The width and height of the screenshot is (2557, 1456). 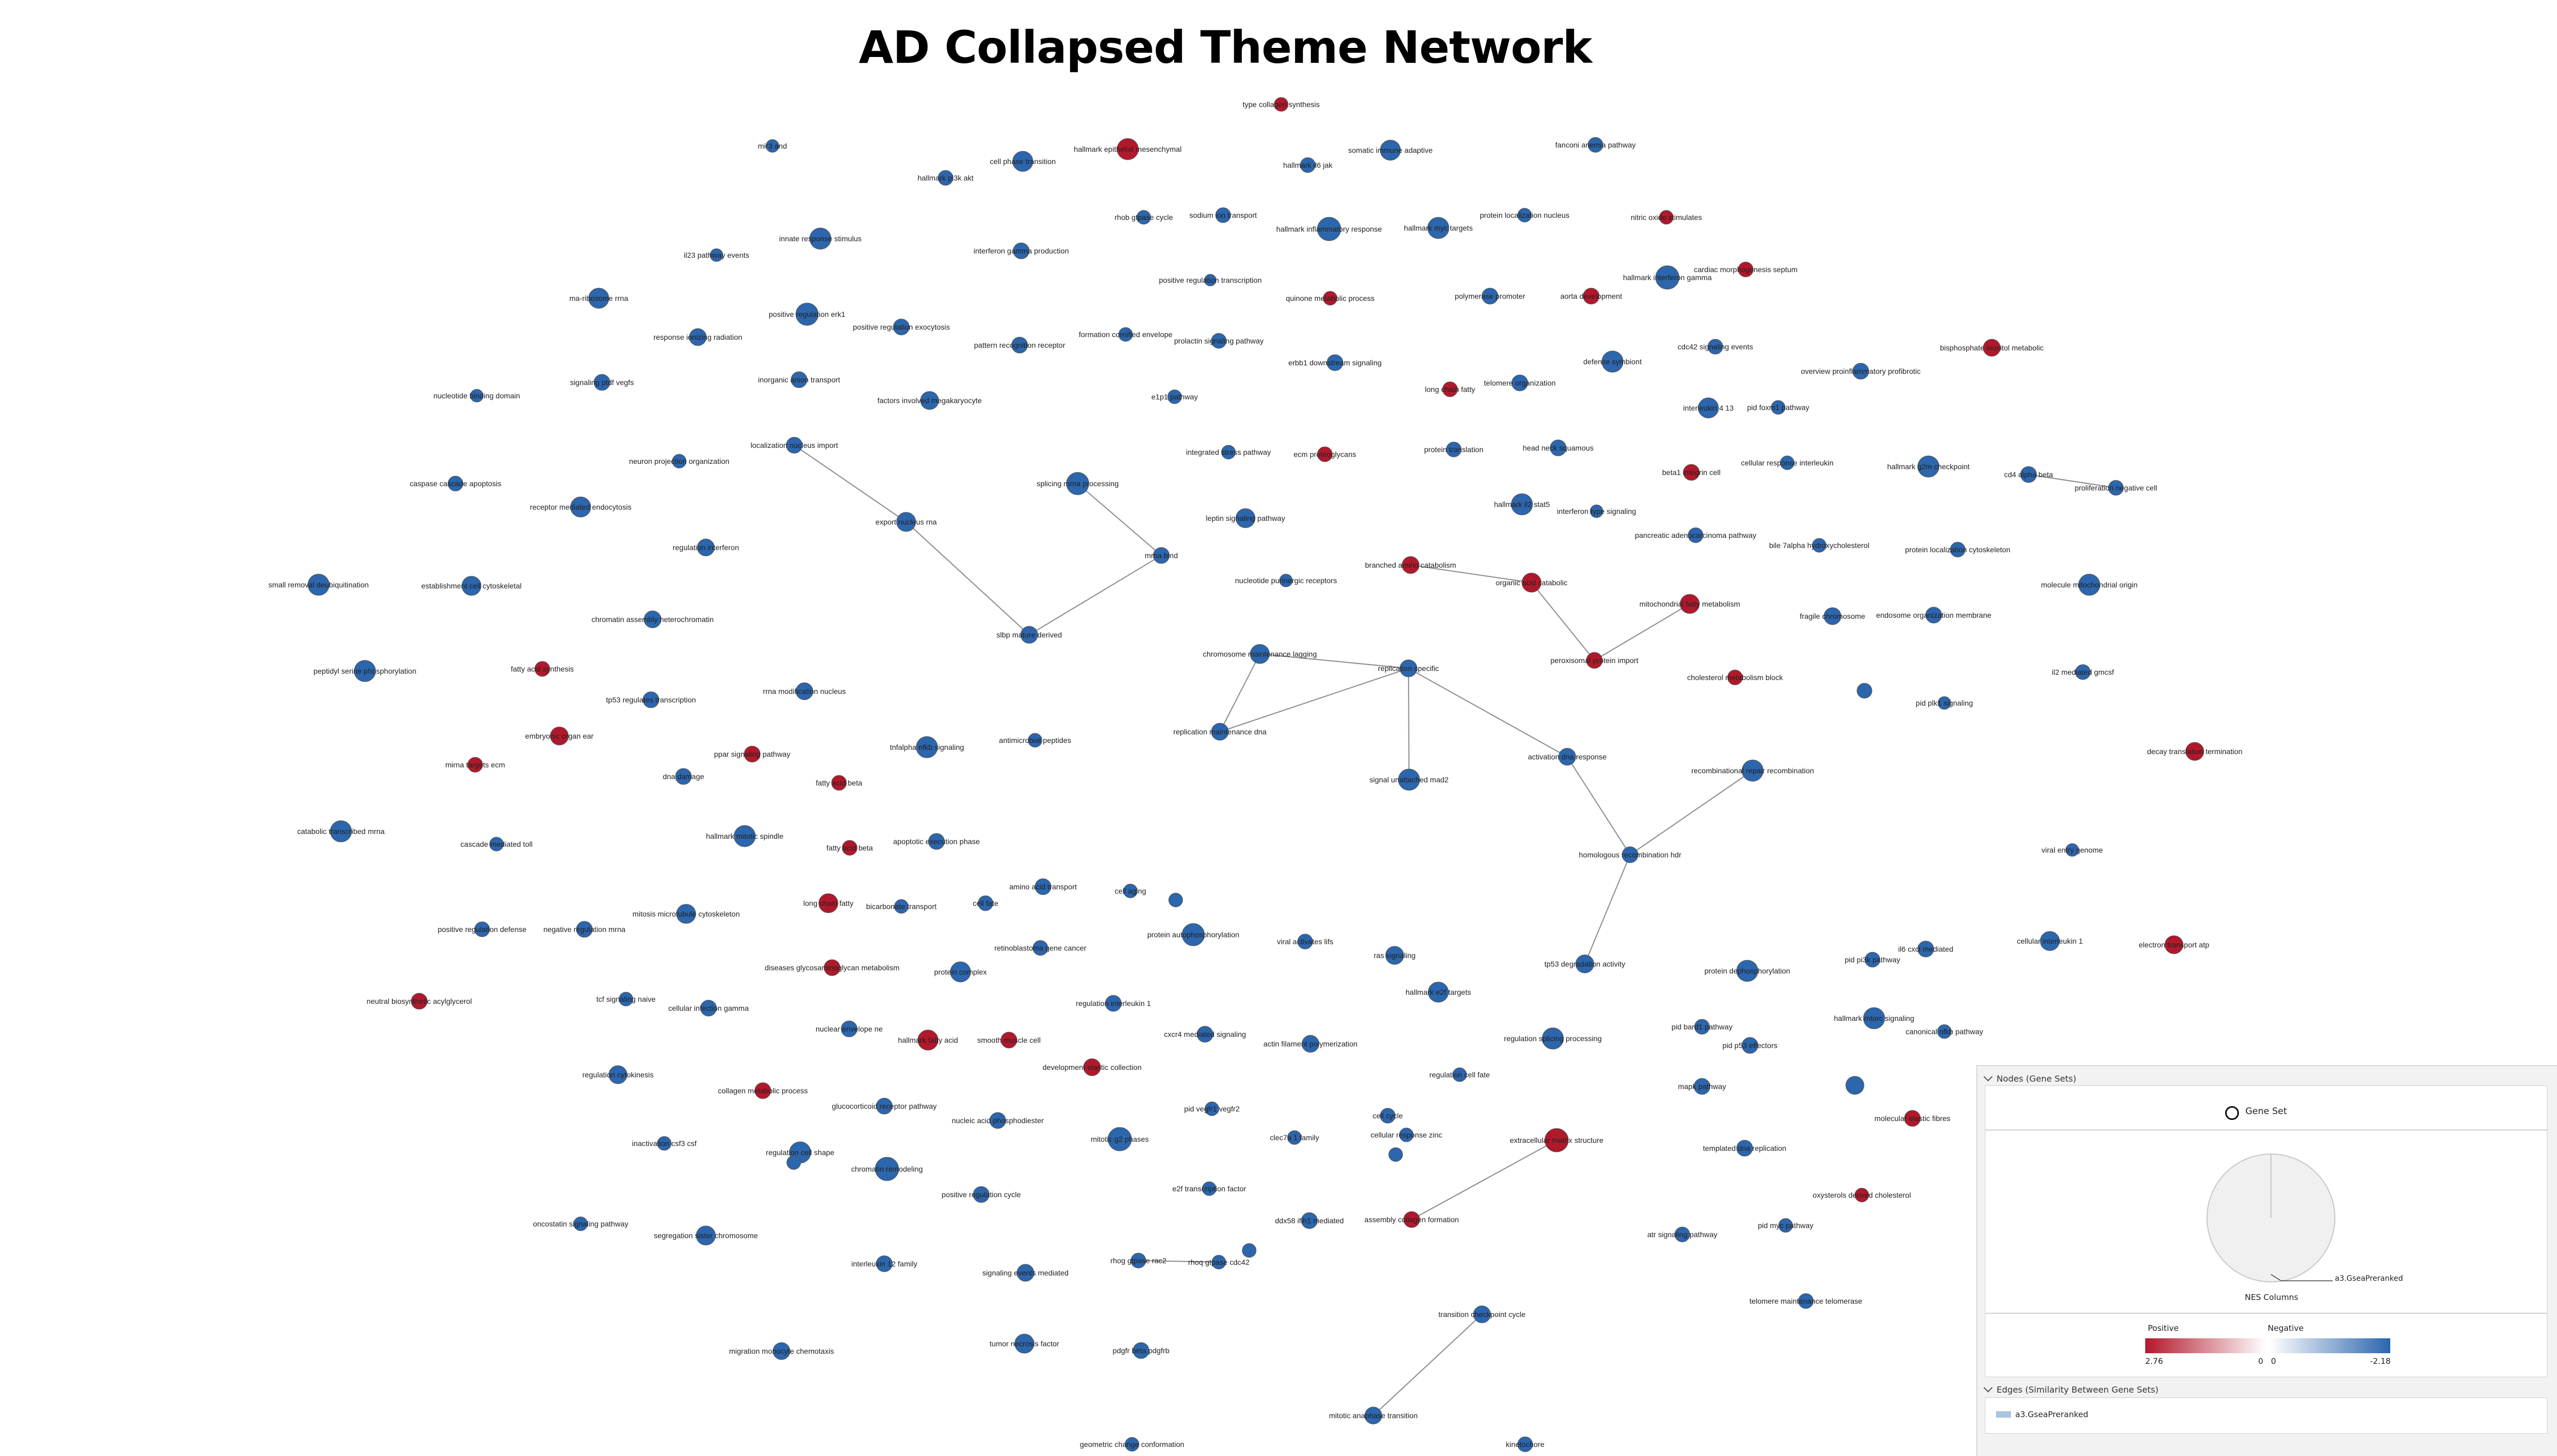 I want to click on gene-set-node: peroxisomal protein import, so click(x=1595, y=660).